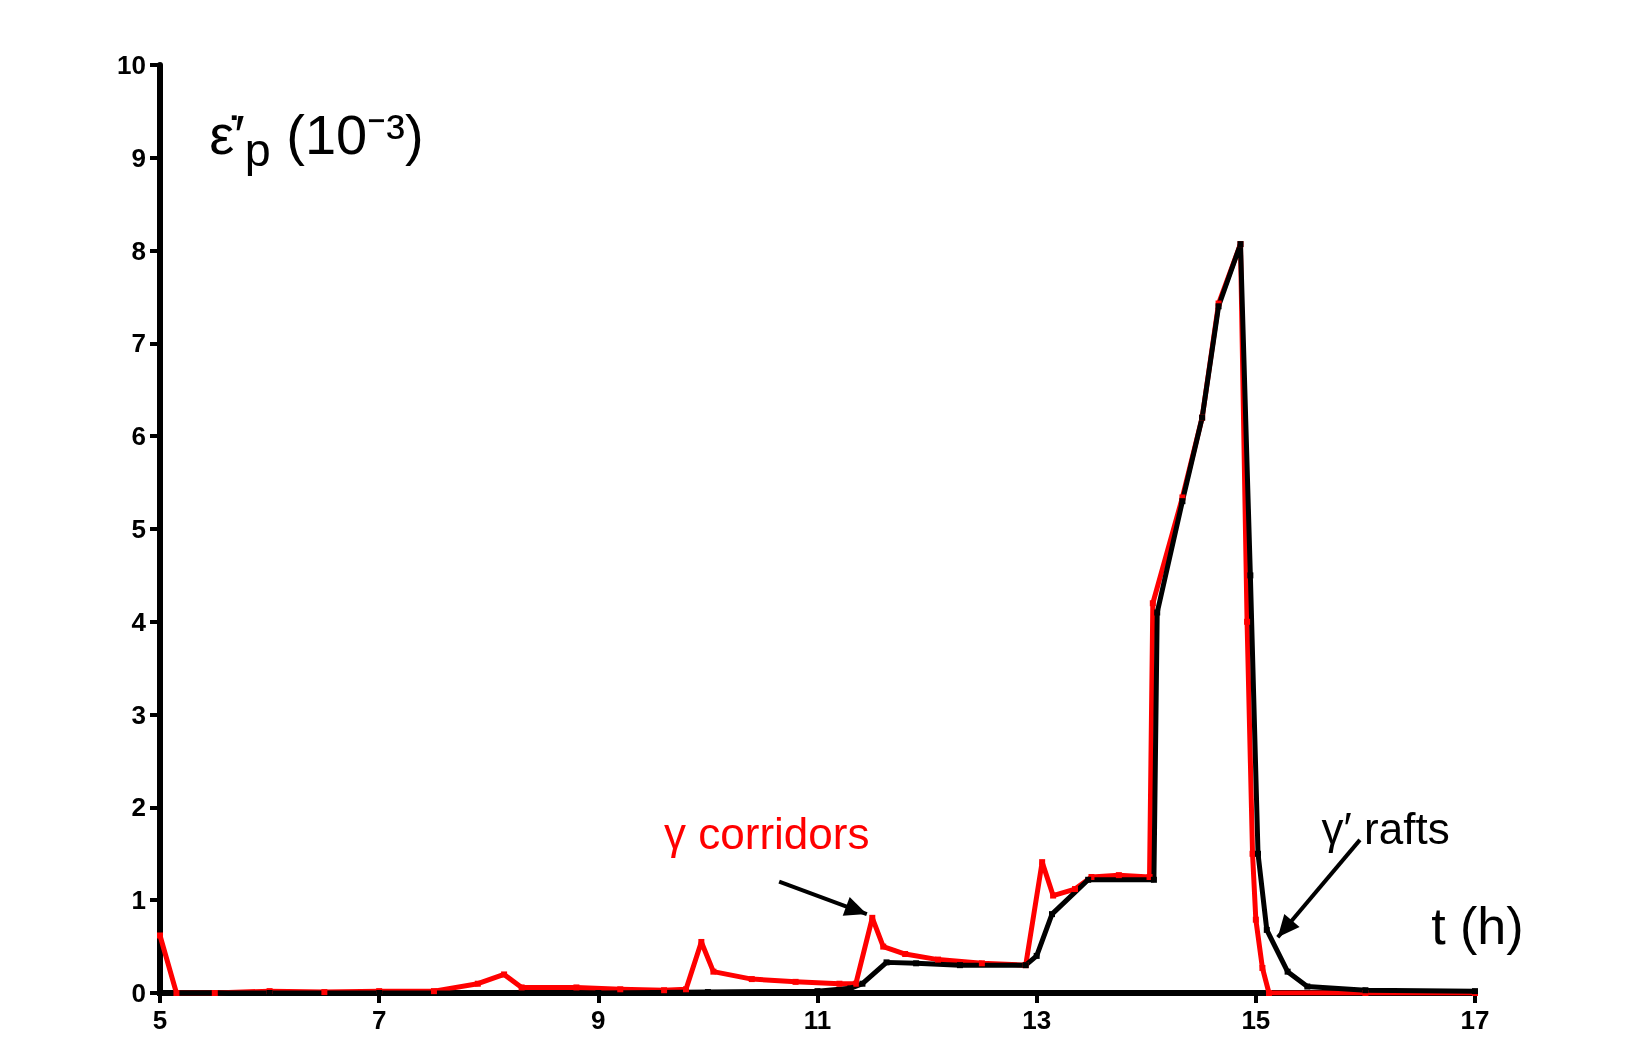 This screenshot has width=1632, height=1064. What do you see at coordinates (1037, 1020) in the screenshot?
I see `x-tick-label: 13` at bounding box center [1037, 1020].